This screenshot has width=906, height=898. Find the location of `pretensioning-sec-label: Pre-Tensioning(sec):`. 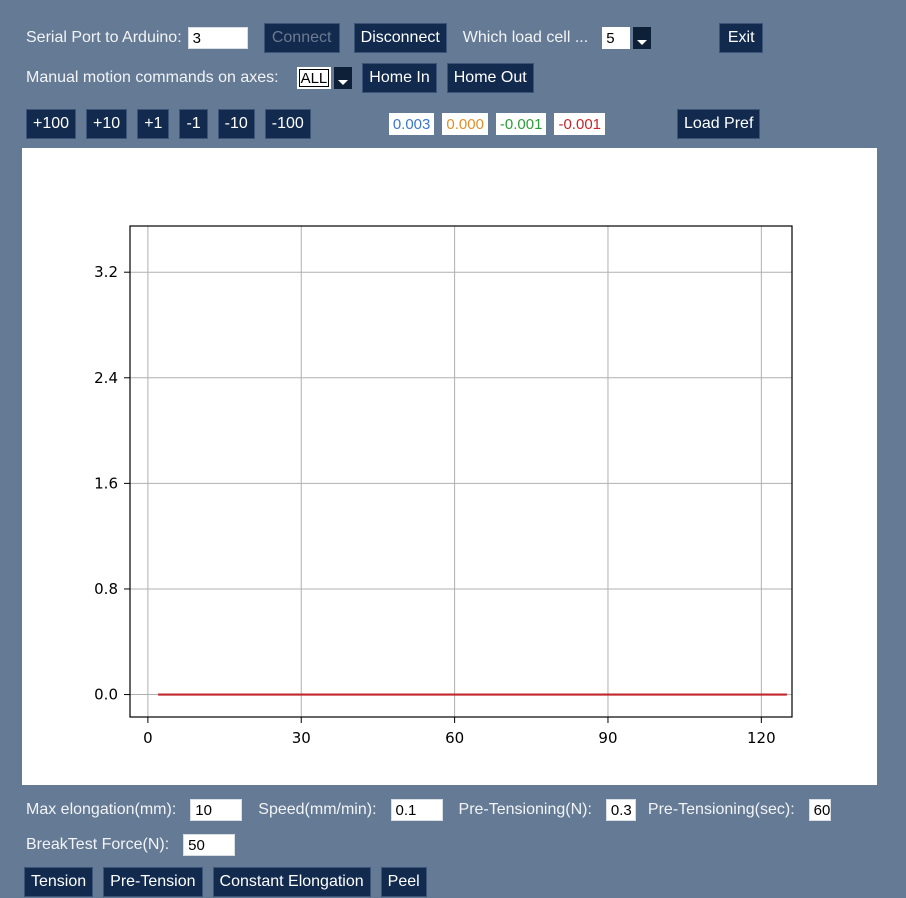

pretensioning-sec-label: Pre-Tensioning(sec): is located at coordinates (721, 809).